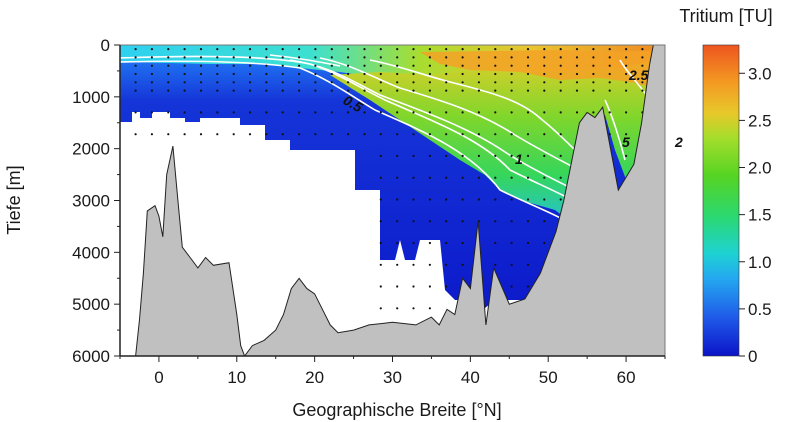  I want to click on colorbar-tick-label: 1.0, so click(760, 262).